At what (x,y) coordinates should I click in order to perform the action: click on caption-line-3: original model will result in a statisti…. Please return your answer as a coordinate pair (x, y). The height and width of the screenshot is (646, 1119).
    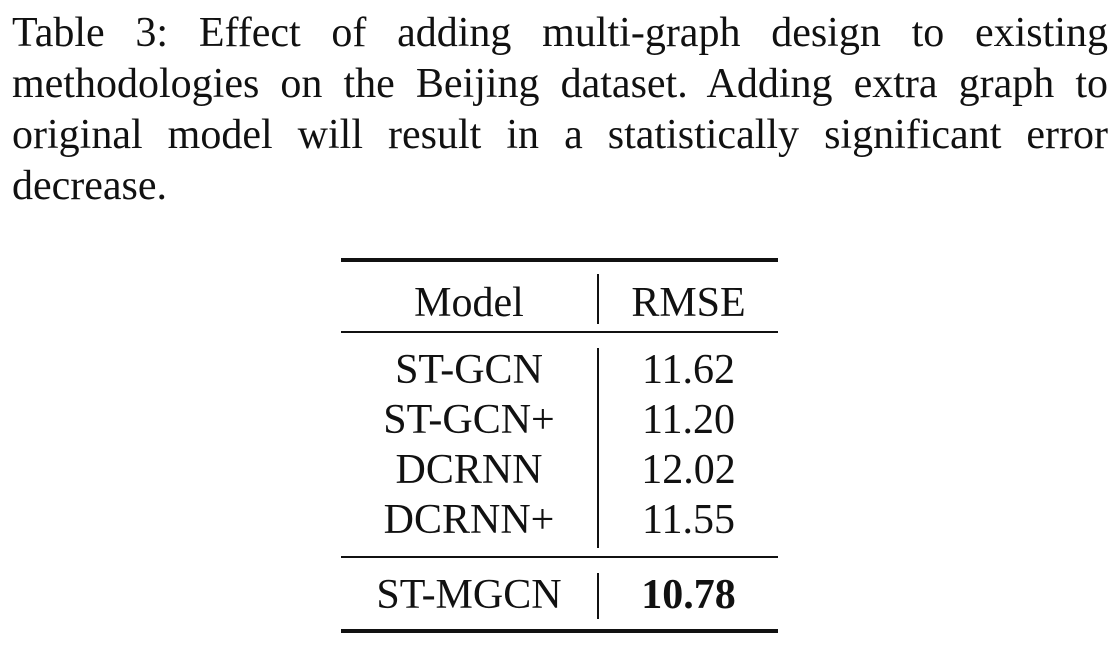
    Looking at the image, I should click on (560, 135).